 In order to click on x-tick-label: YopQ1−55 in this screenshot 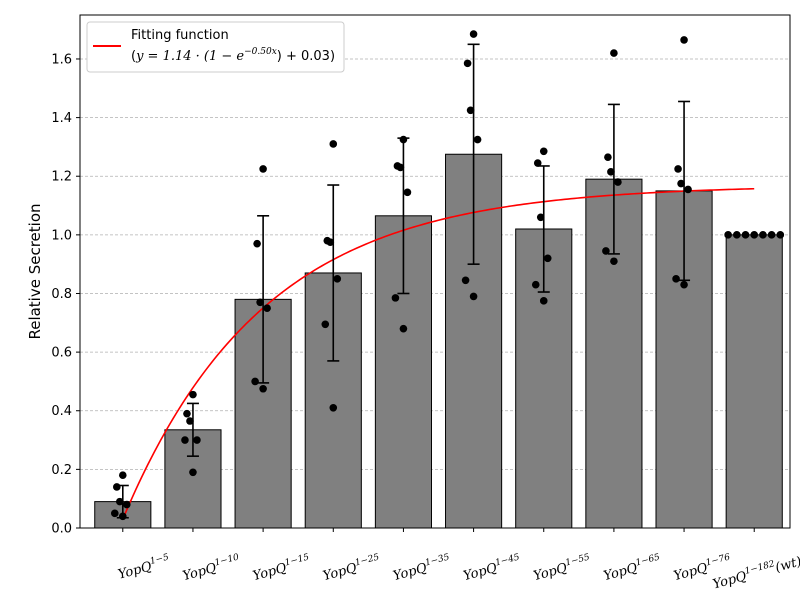, I will do `click(562, 568)`.